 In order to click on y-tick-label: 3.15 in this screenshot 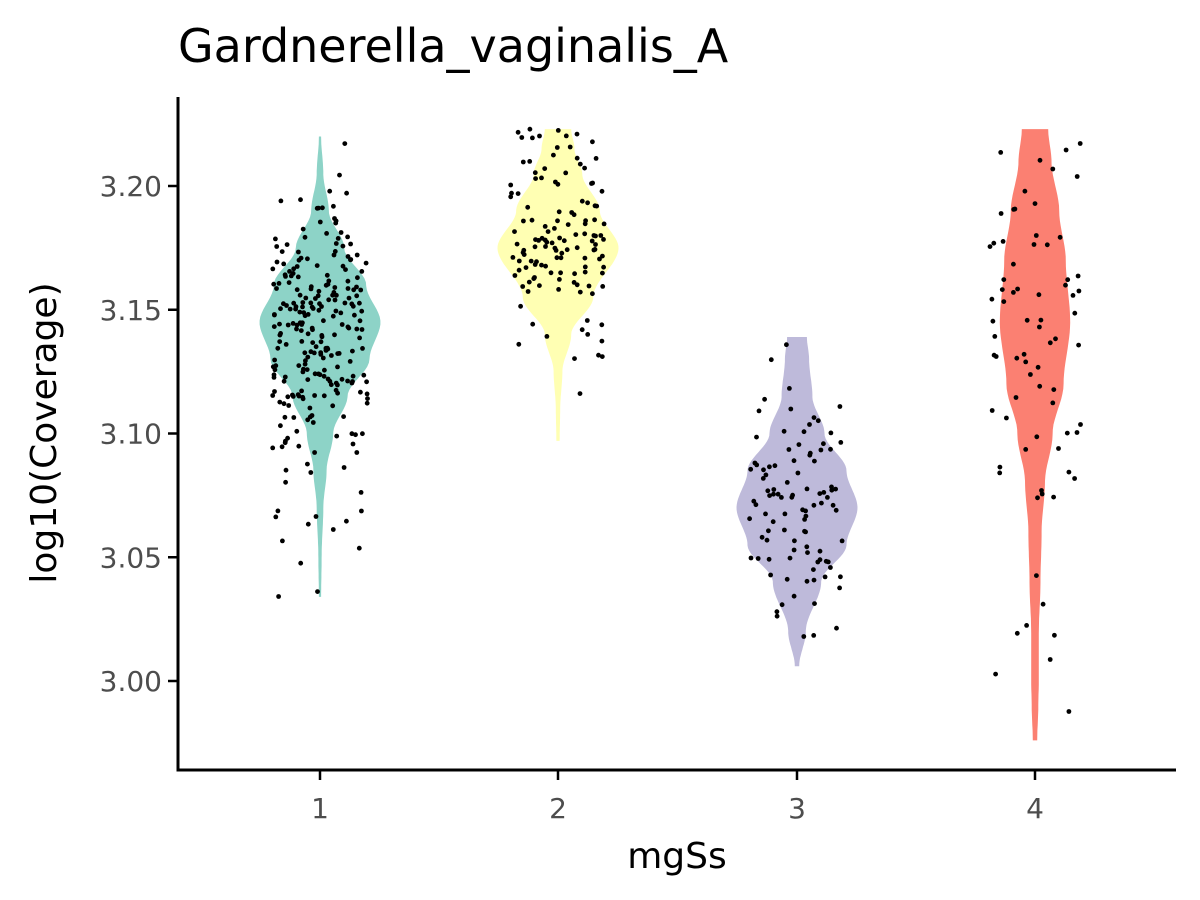, I will do `click(131, 310)`.